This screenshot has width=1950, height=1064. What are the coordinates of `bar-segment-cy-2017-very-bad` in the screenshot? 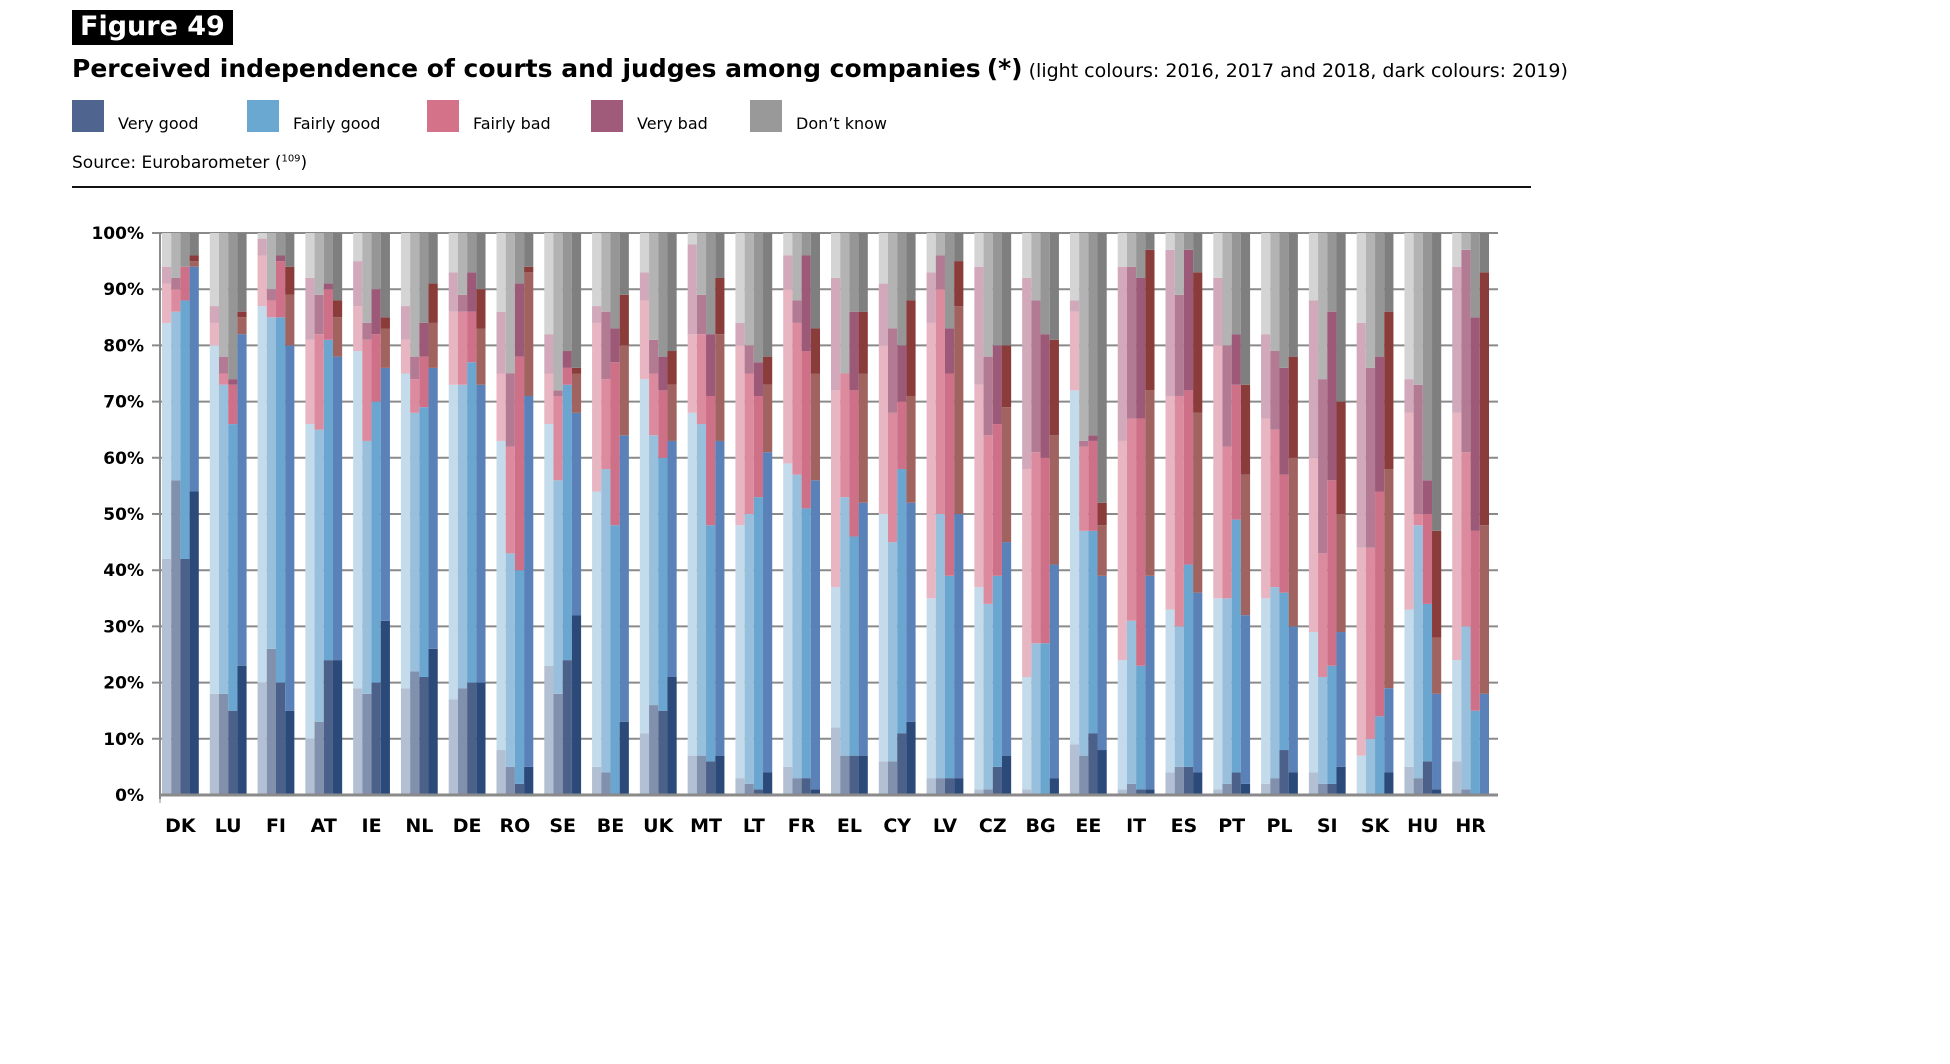 It's located at (892, 370).